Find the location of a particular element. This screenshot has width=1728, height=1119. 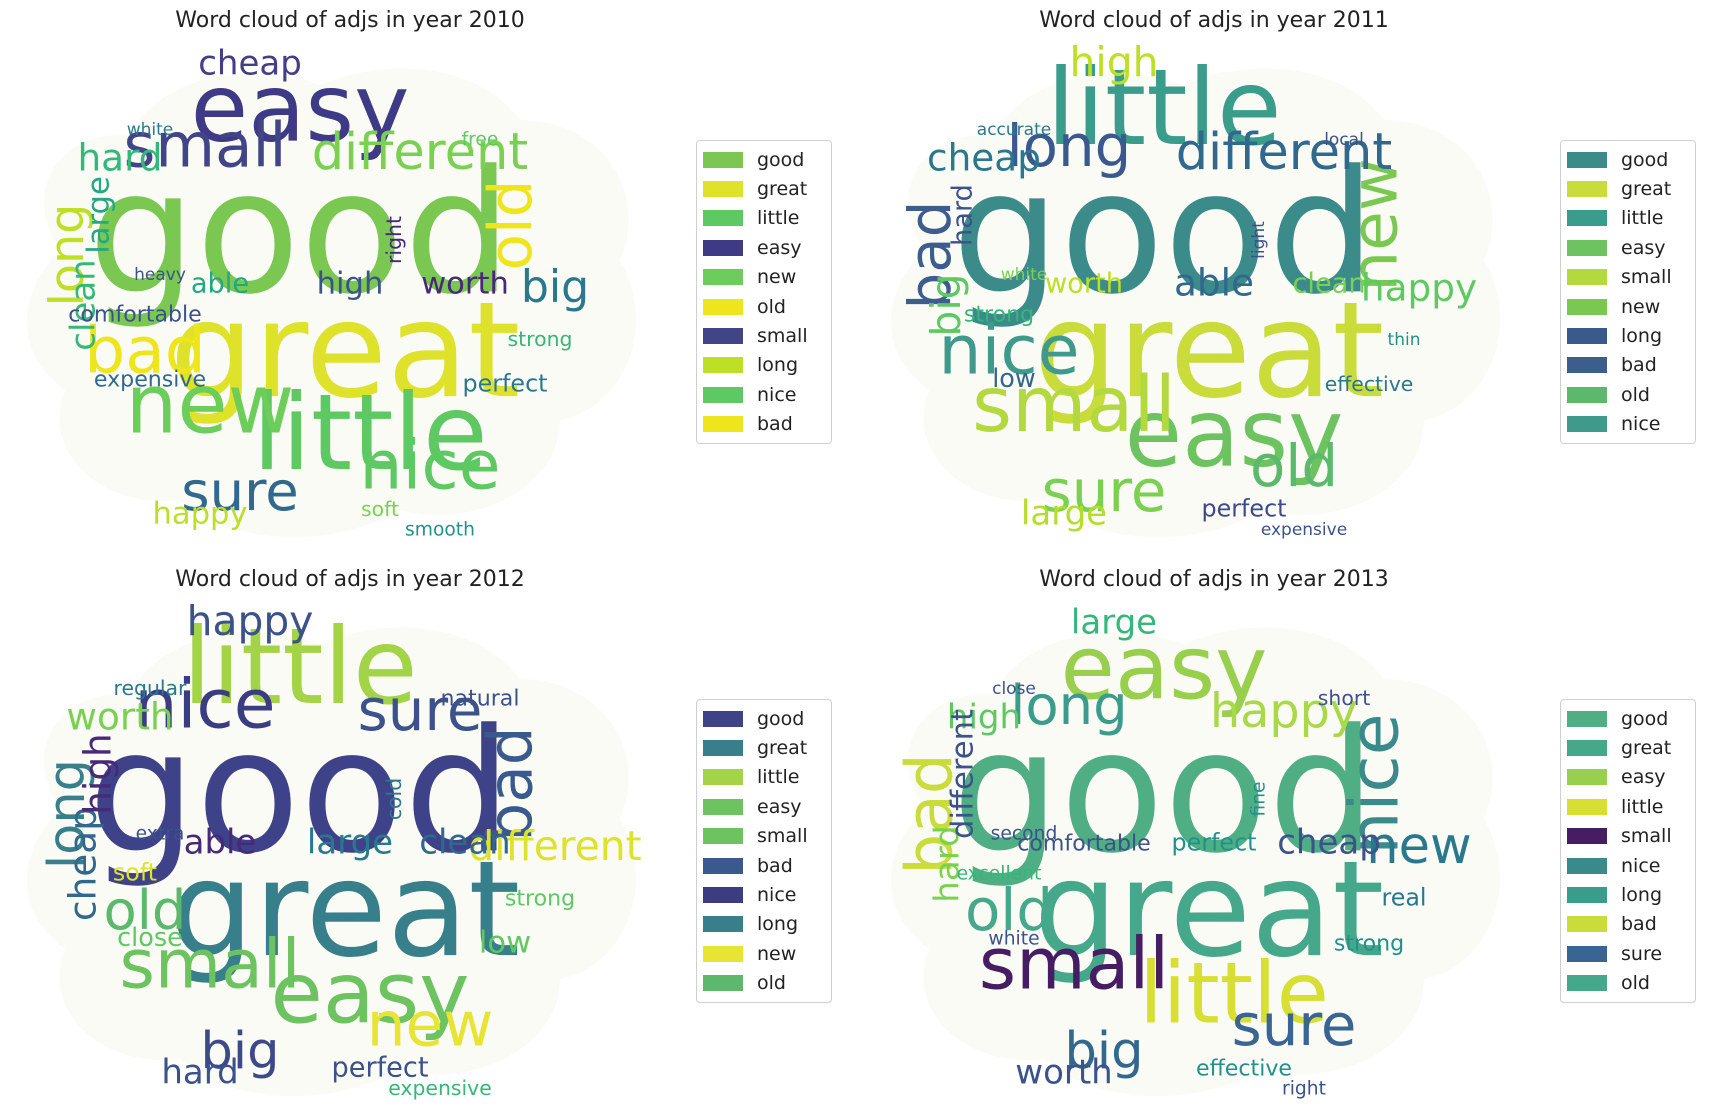

cloud-word-hard: hard is located at coordinates (948, 863).